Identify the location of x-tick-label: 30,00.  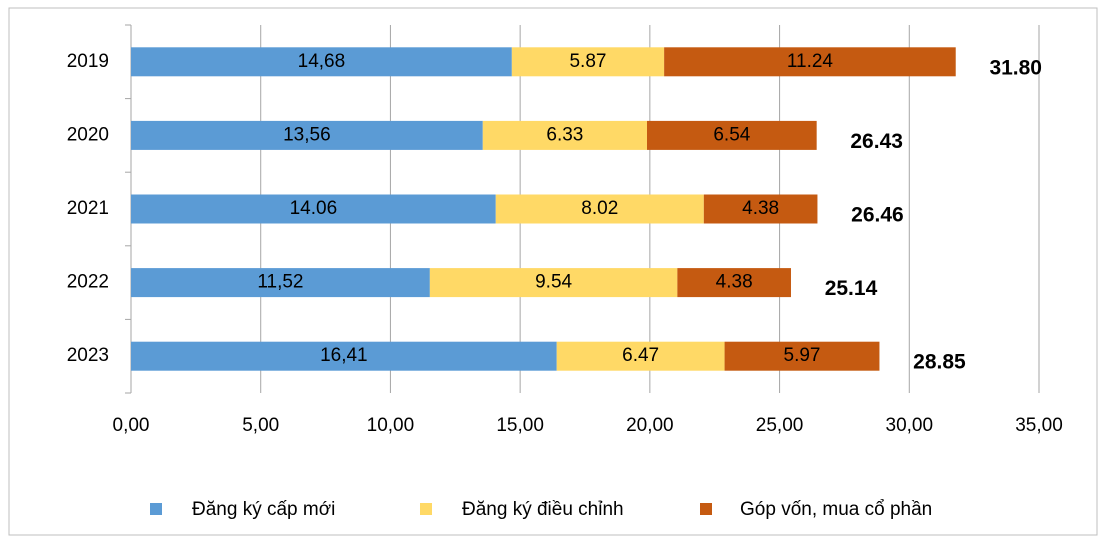
(910, 425).